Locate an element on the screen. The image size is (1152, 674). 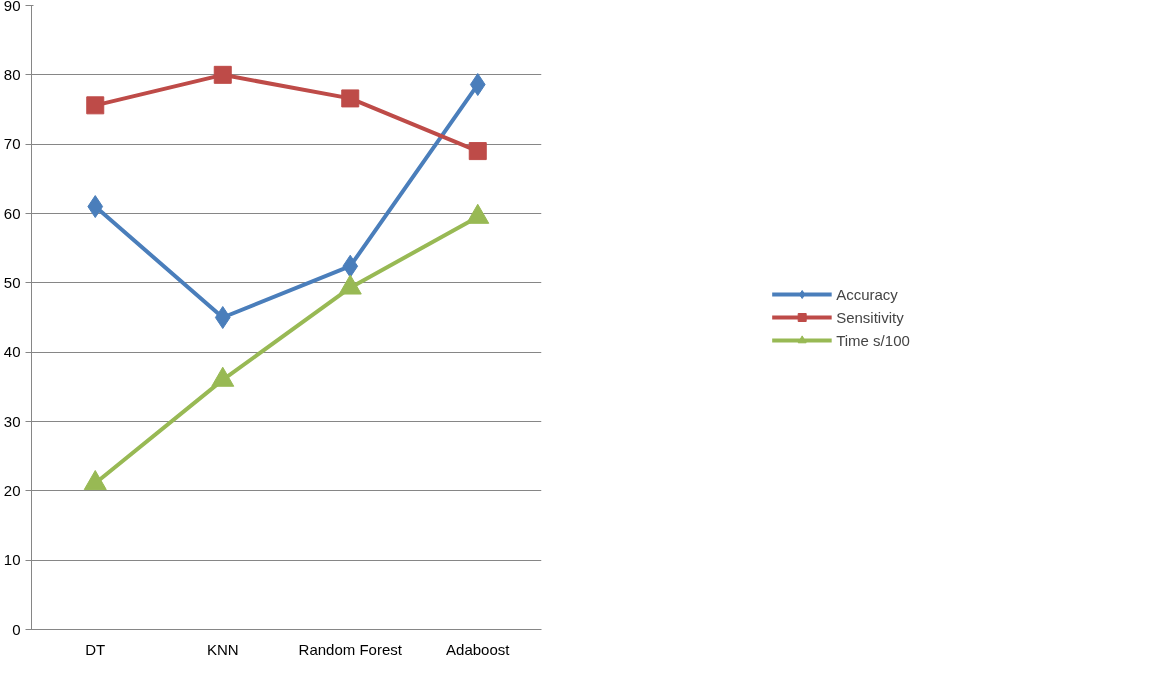
legend-label: Sensitivity is located at coordinates (870, 317).